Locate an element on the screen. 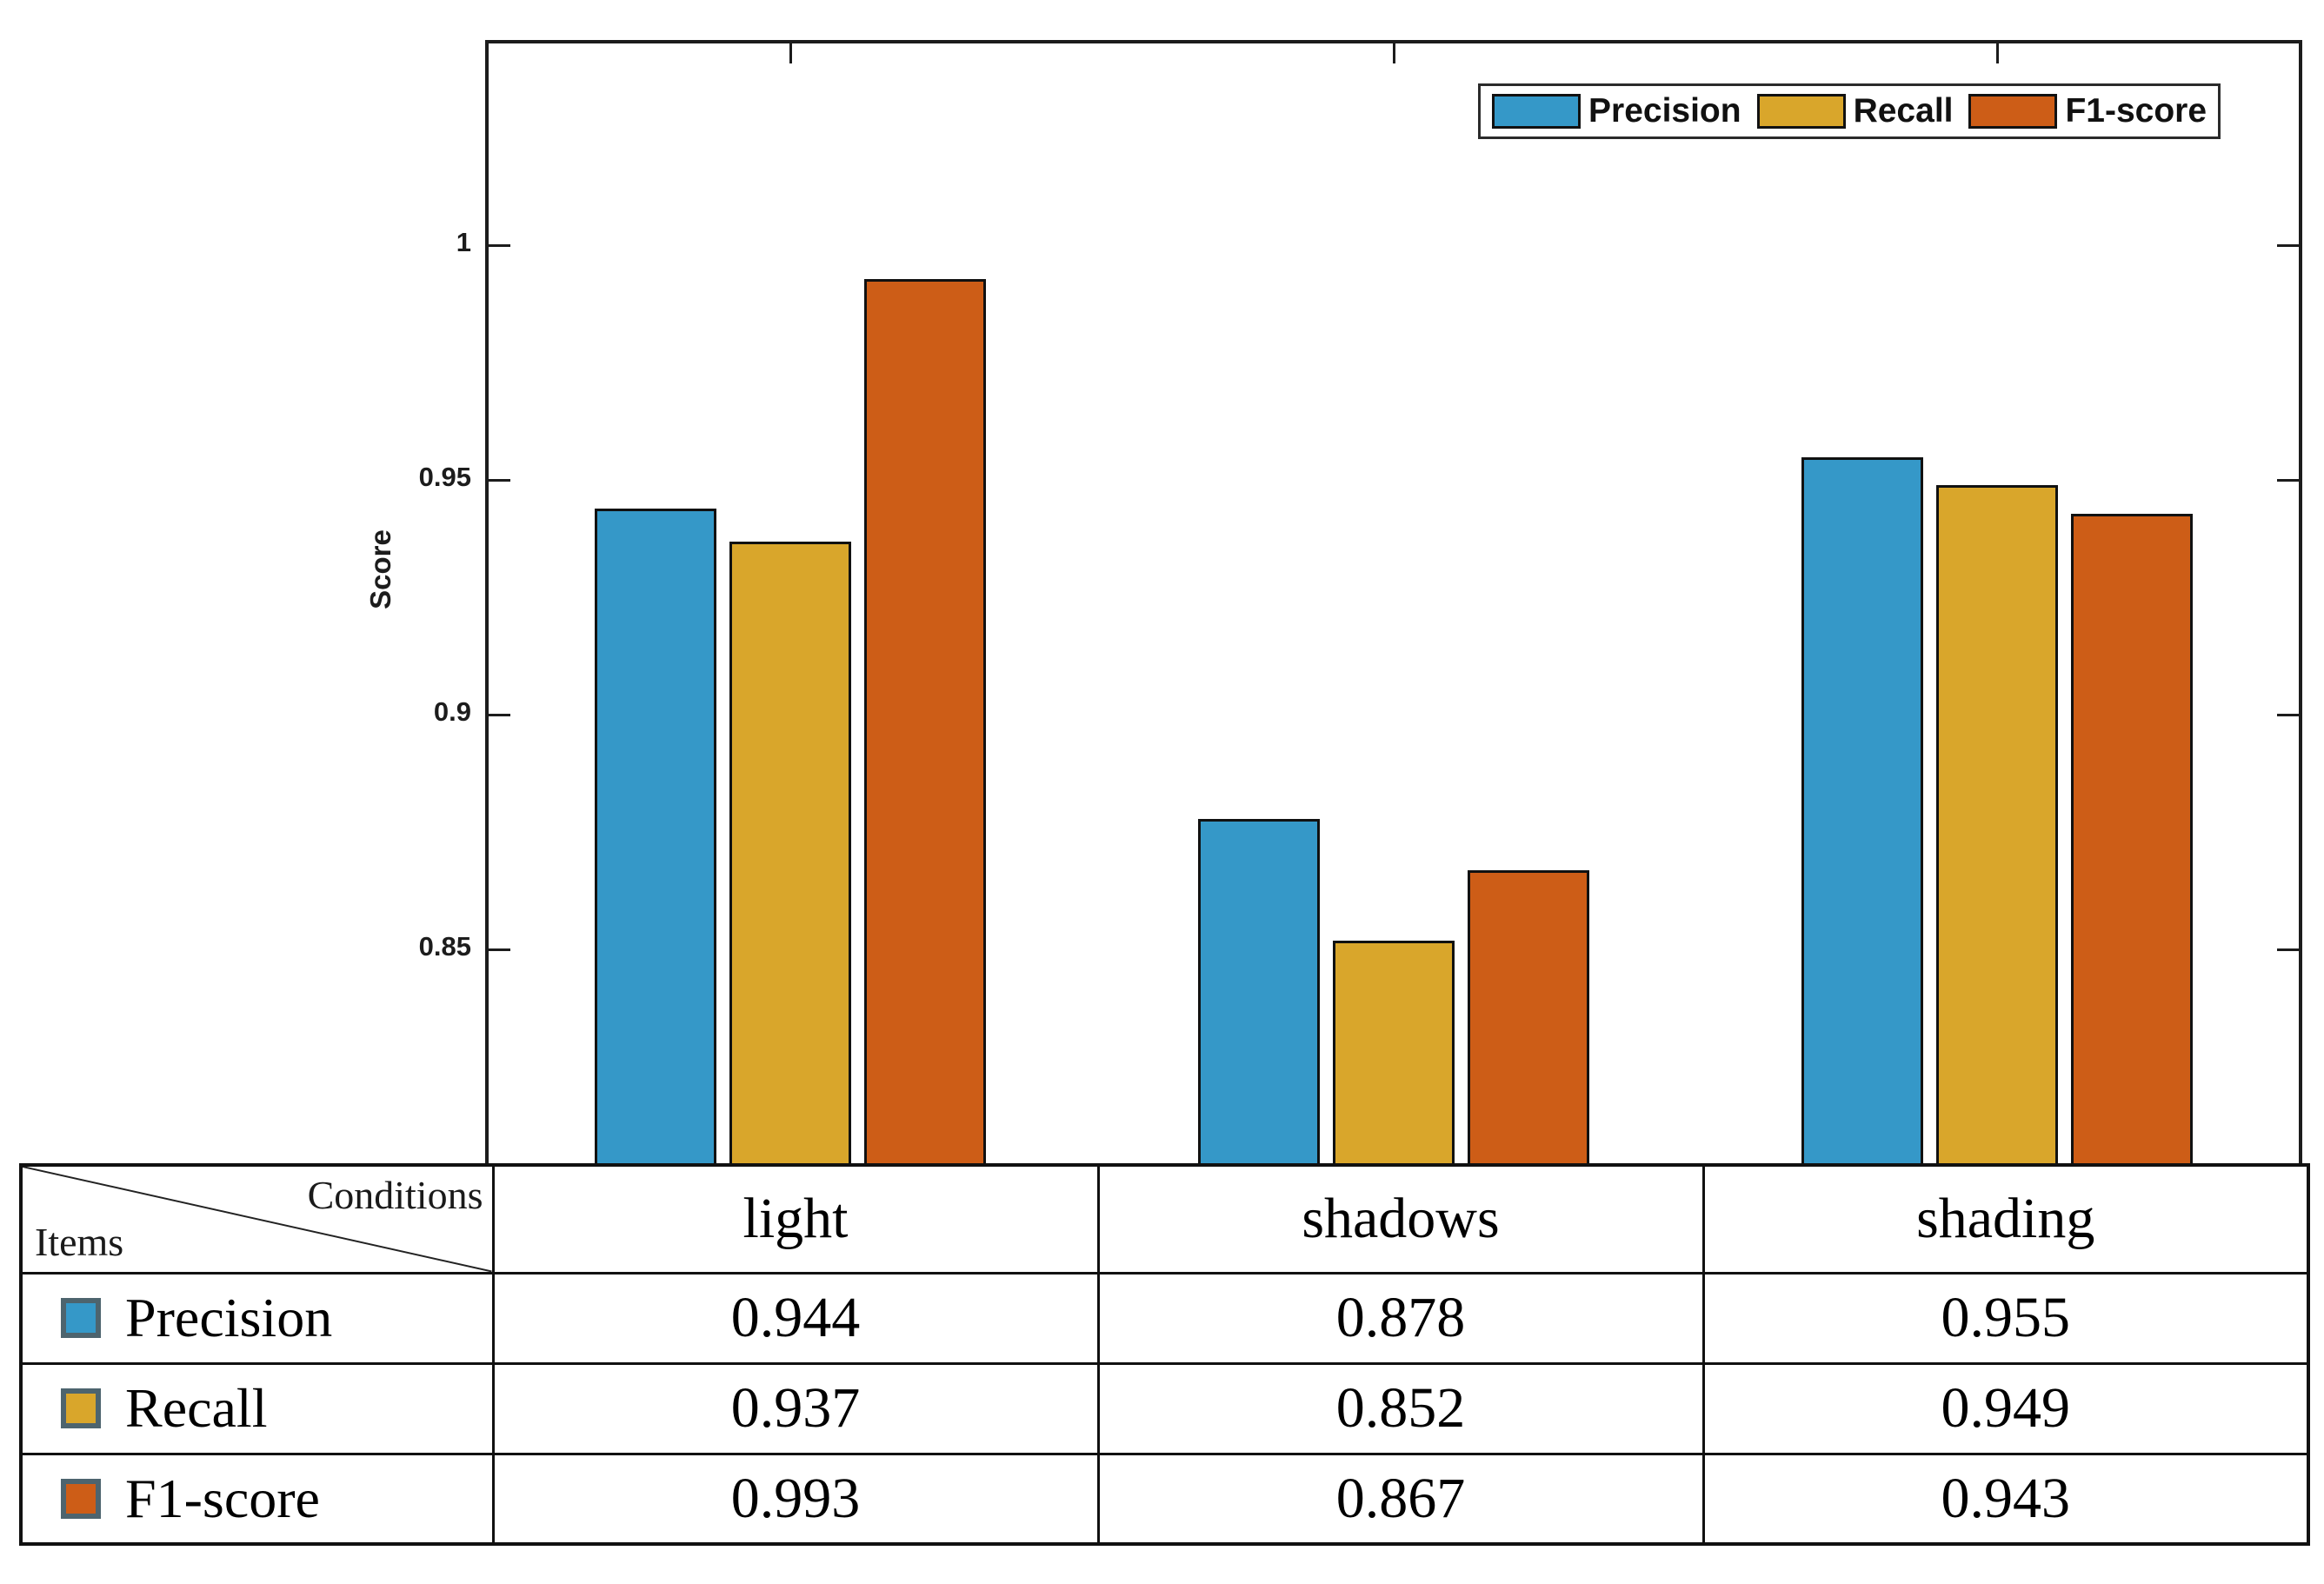 The height and width of the screenshot is (1584, 2324). table-header-row: Conditions Items light shadows shading is located at coordinates (1164, 1219).